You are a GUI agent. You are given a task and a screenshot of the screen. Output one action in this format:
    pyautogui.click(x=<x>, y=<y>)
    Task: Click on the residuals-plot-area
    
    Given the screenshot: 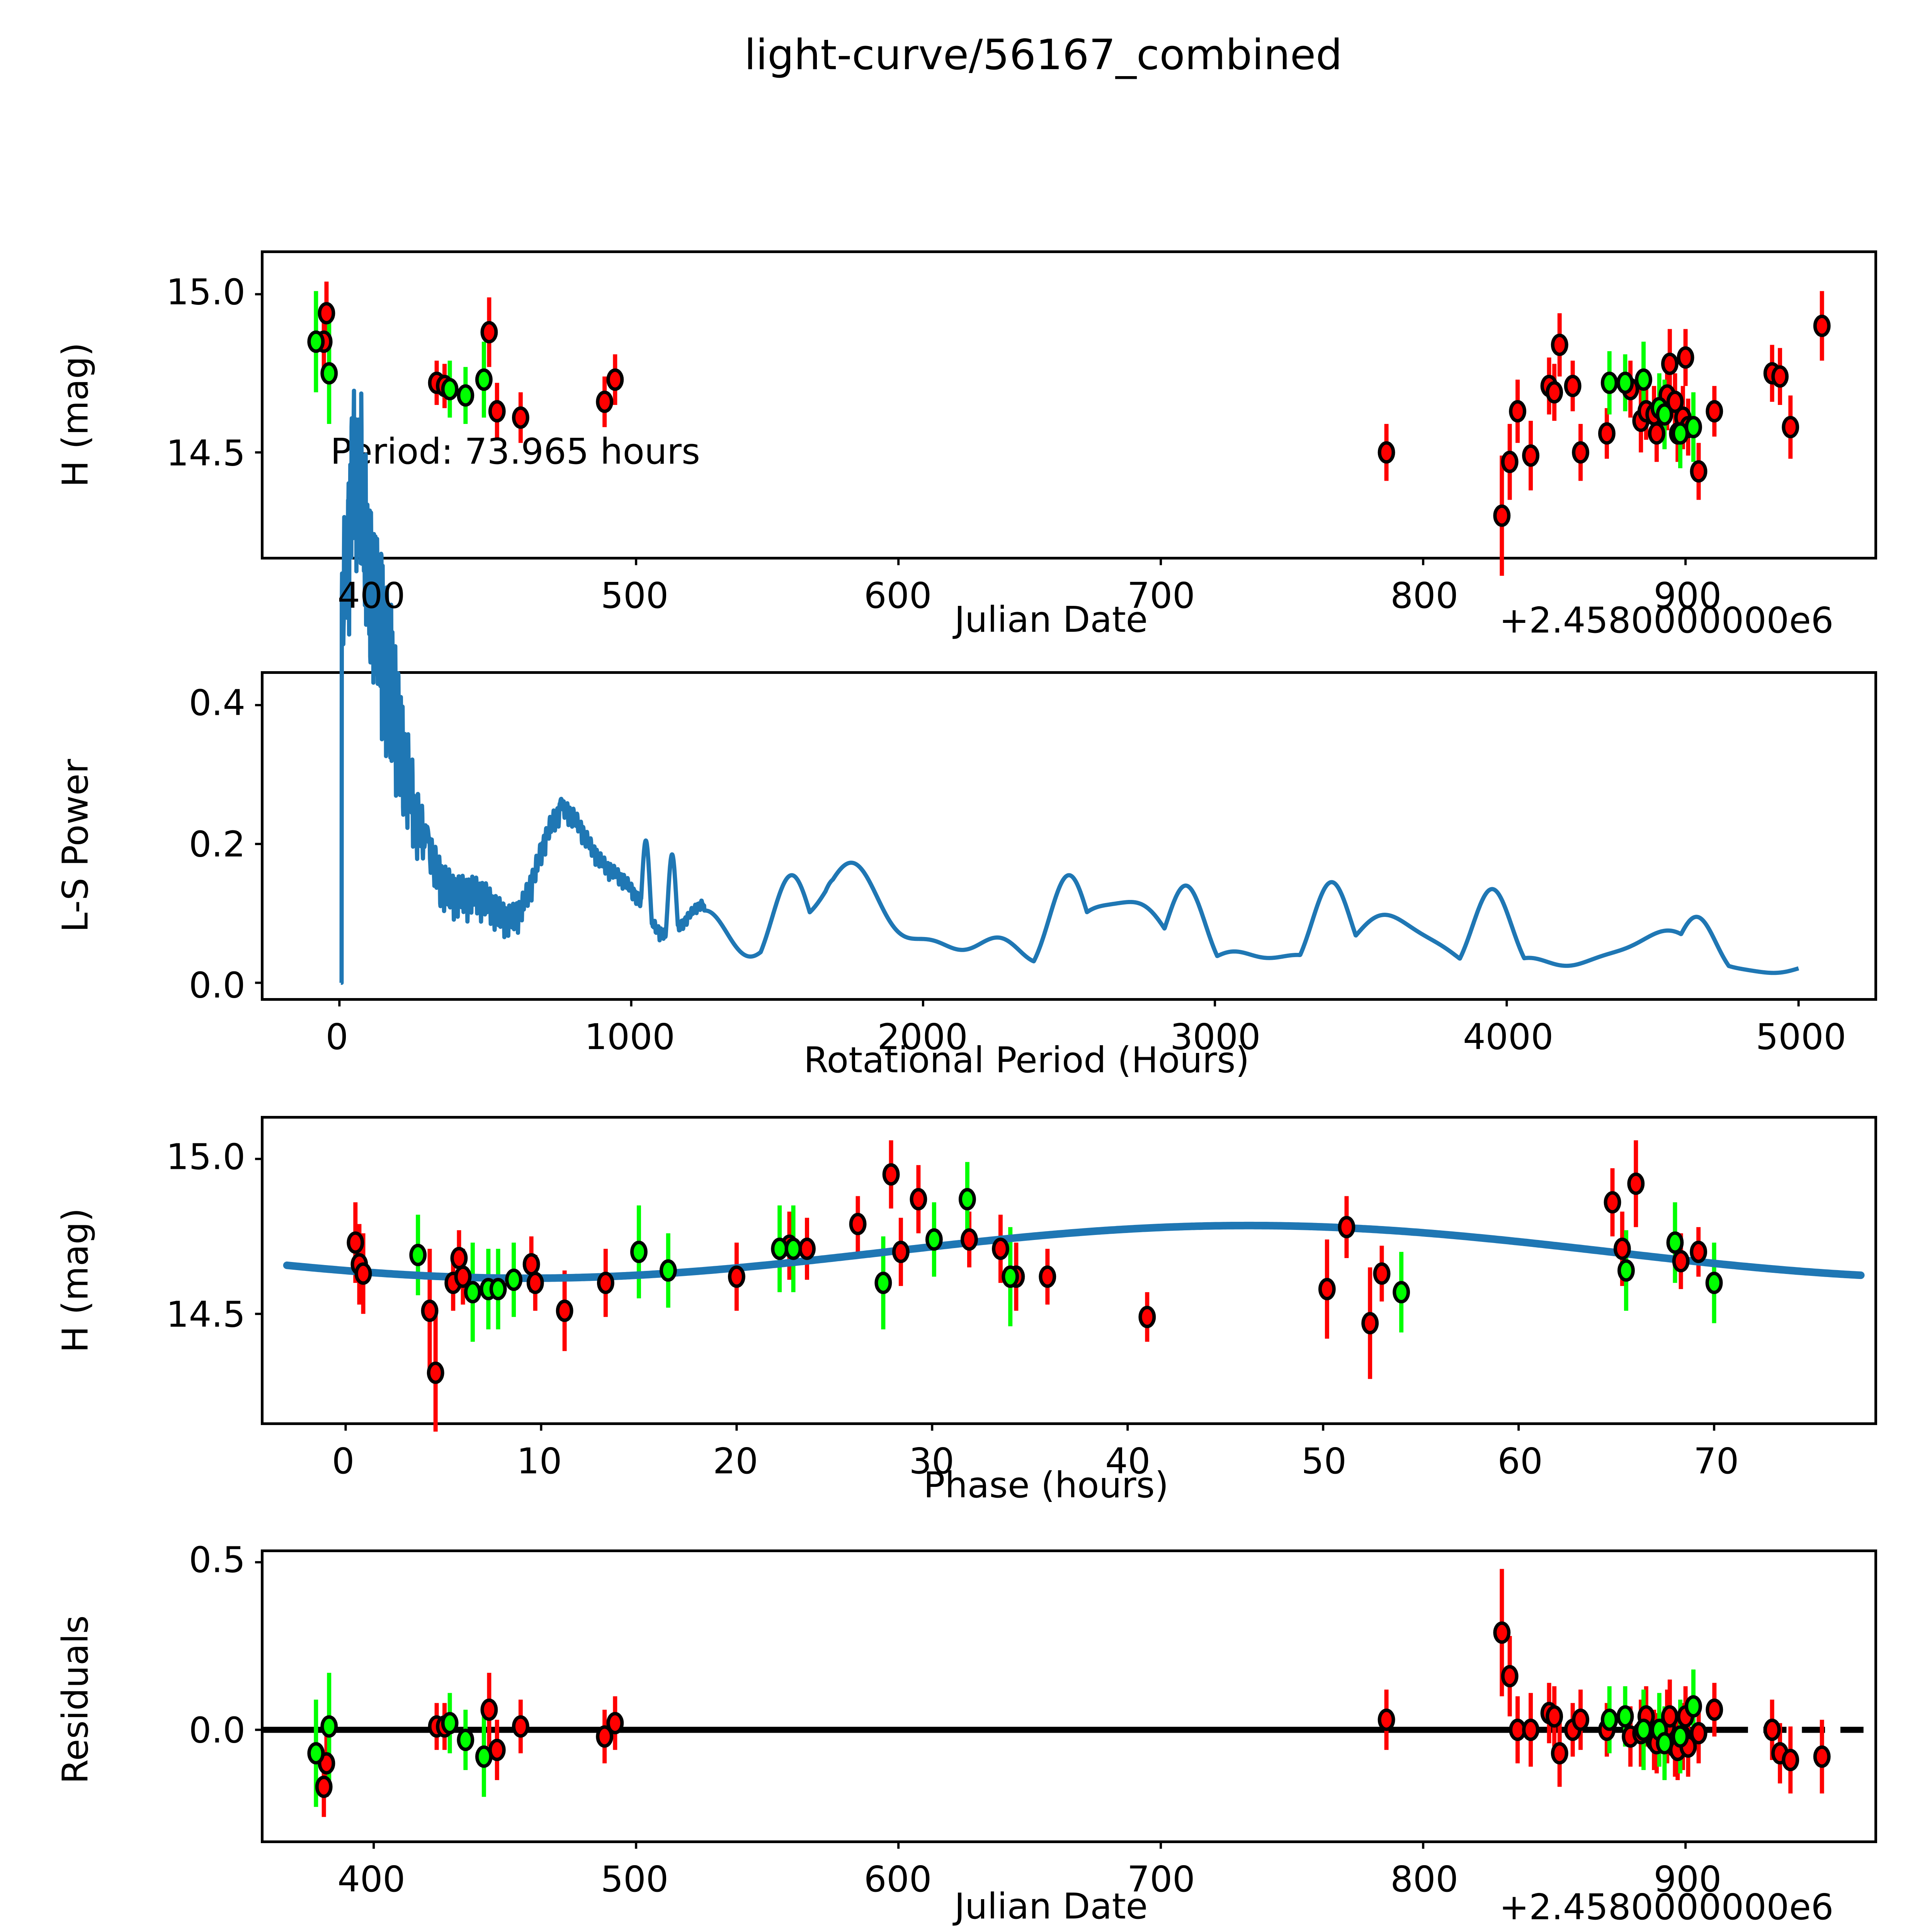 What is the action you would take?
    pyautogui.click(x=1064, y=1705)
    